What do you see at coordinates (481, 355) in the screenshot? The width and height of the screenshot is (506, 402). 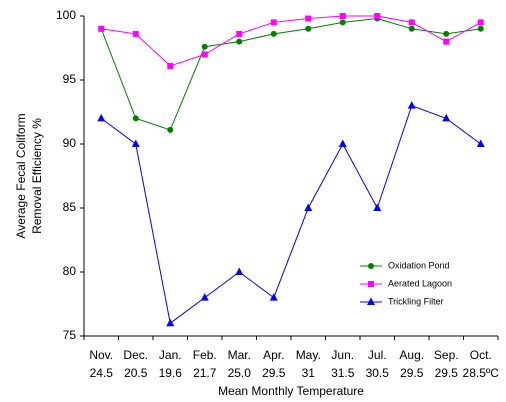 I see `x-tick-label: Oct.` at bounding box center [481, 355].